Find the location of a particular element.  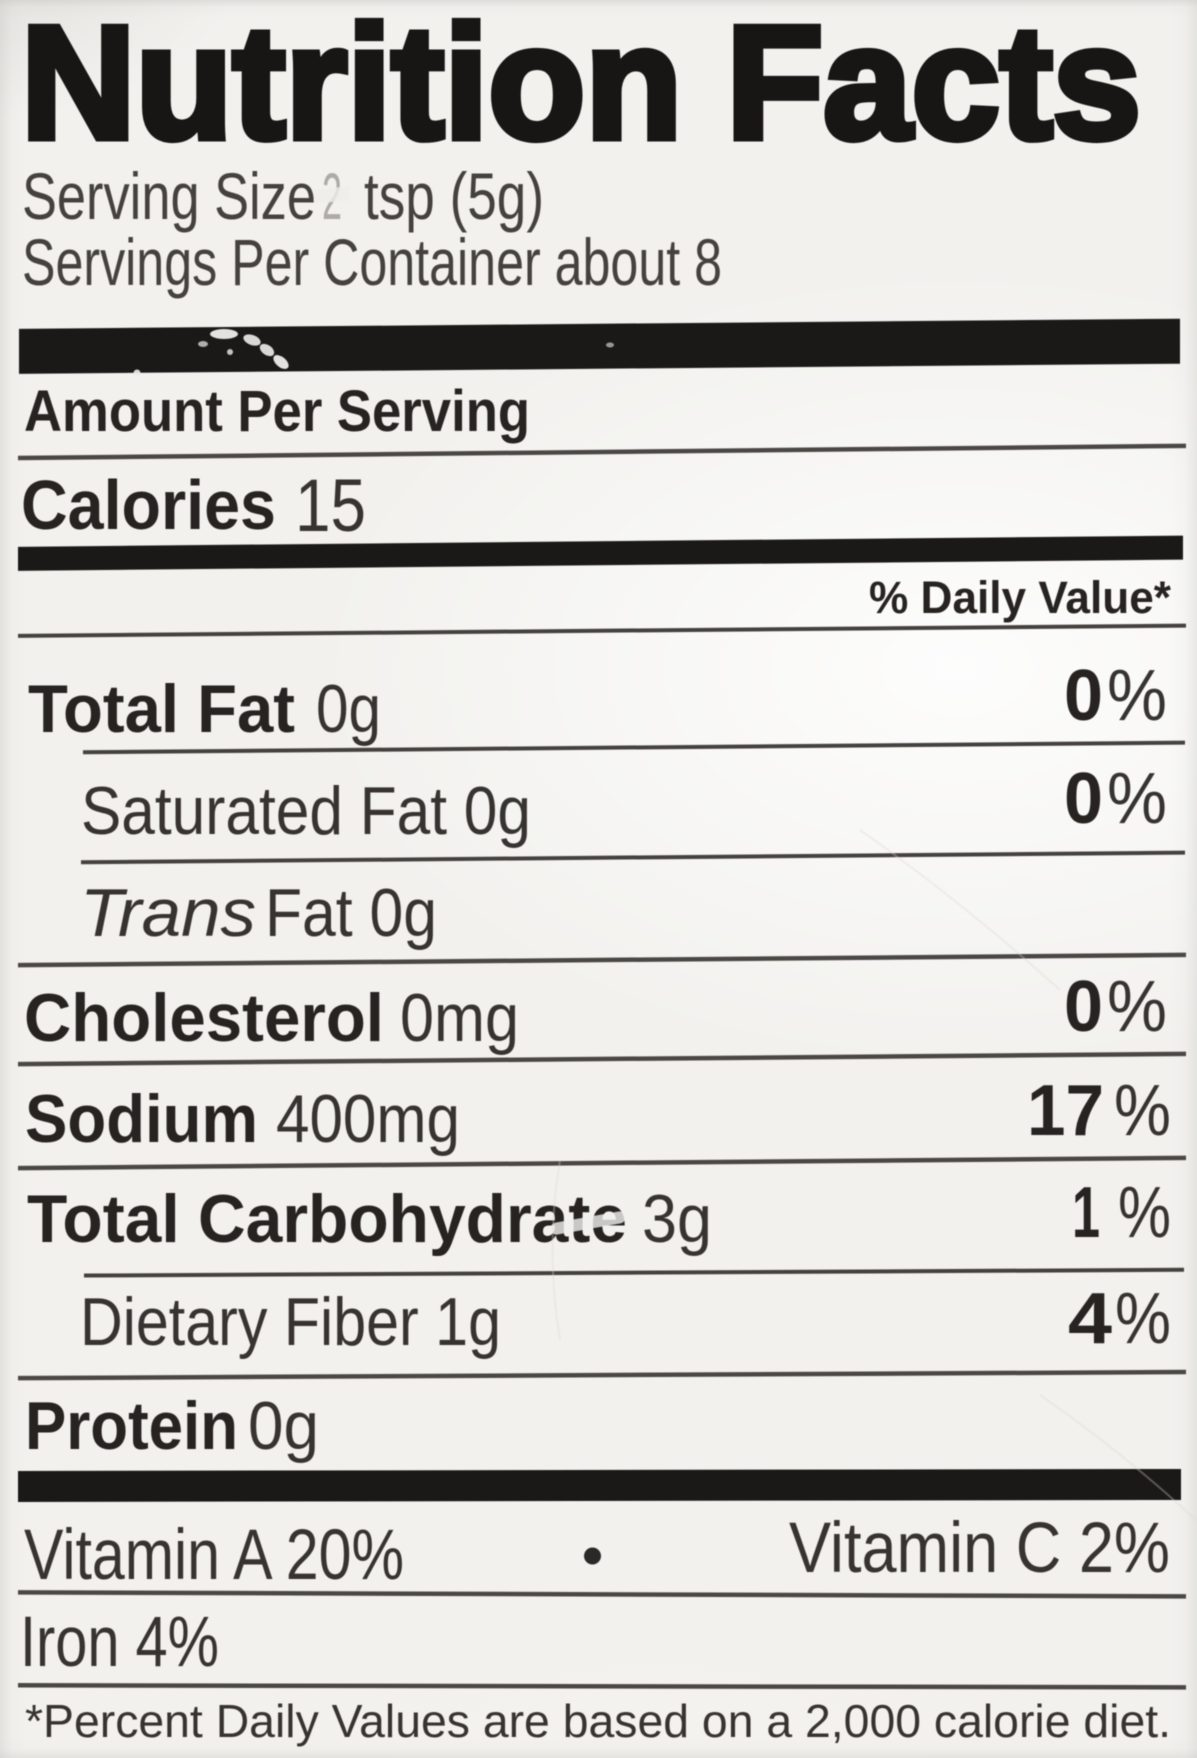

svg-text: 1 is located at coordinates (1086, 1213).